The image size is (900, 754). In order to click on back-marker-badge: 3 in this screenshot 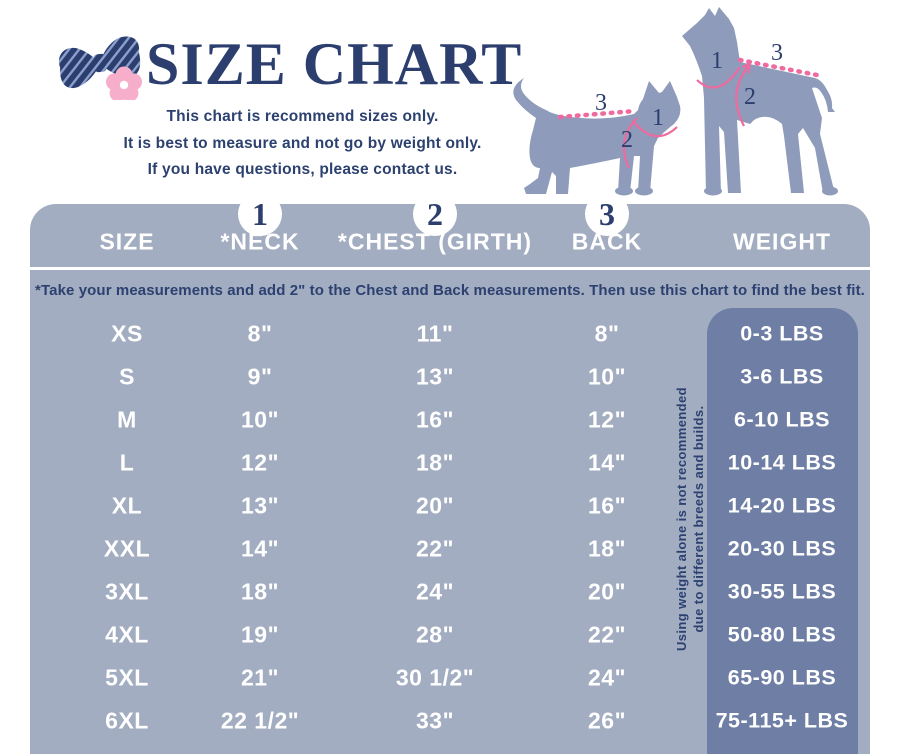, I will do `click(607, 214)`.